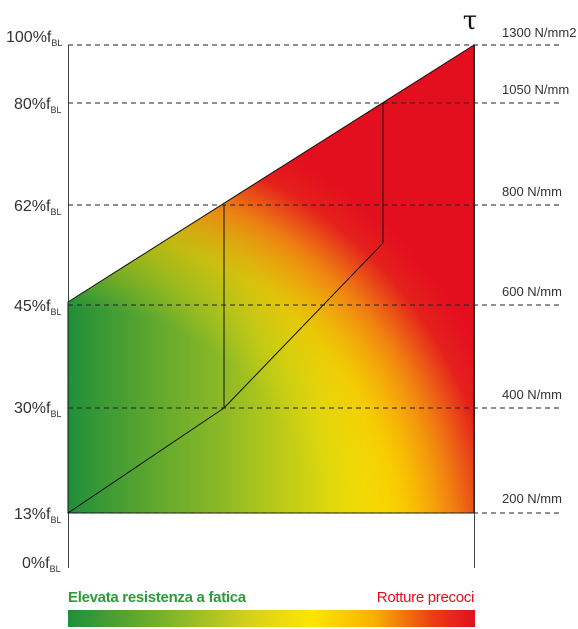  What do you see at coordinates (157, 597) in the screenshot?
I see `legend-left-label: Elevata resistenza a fatica` at bounding box center [157, 597].